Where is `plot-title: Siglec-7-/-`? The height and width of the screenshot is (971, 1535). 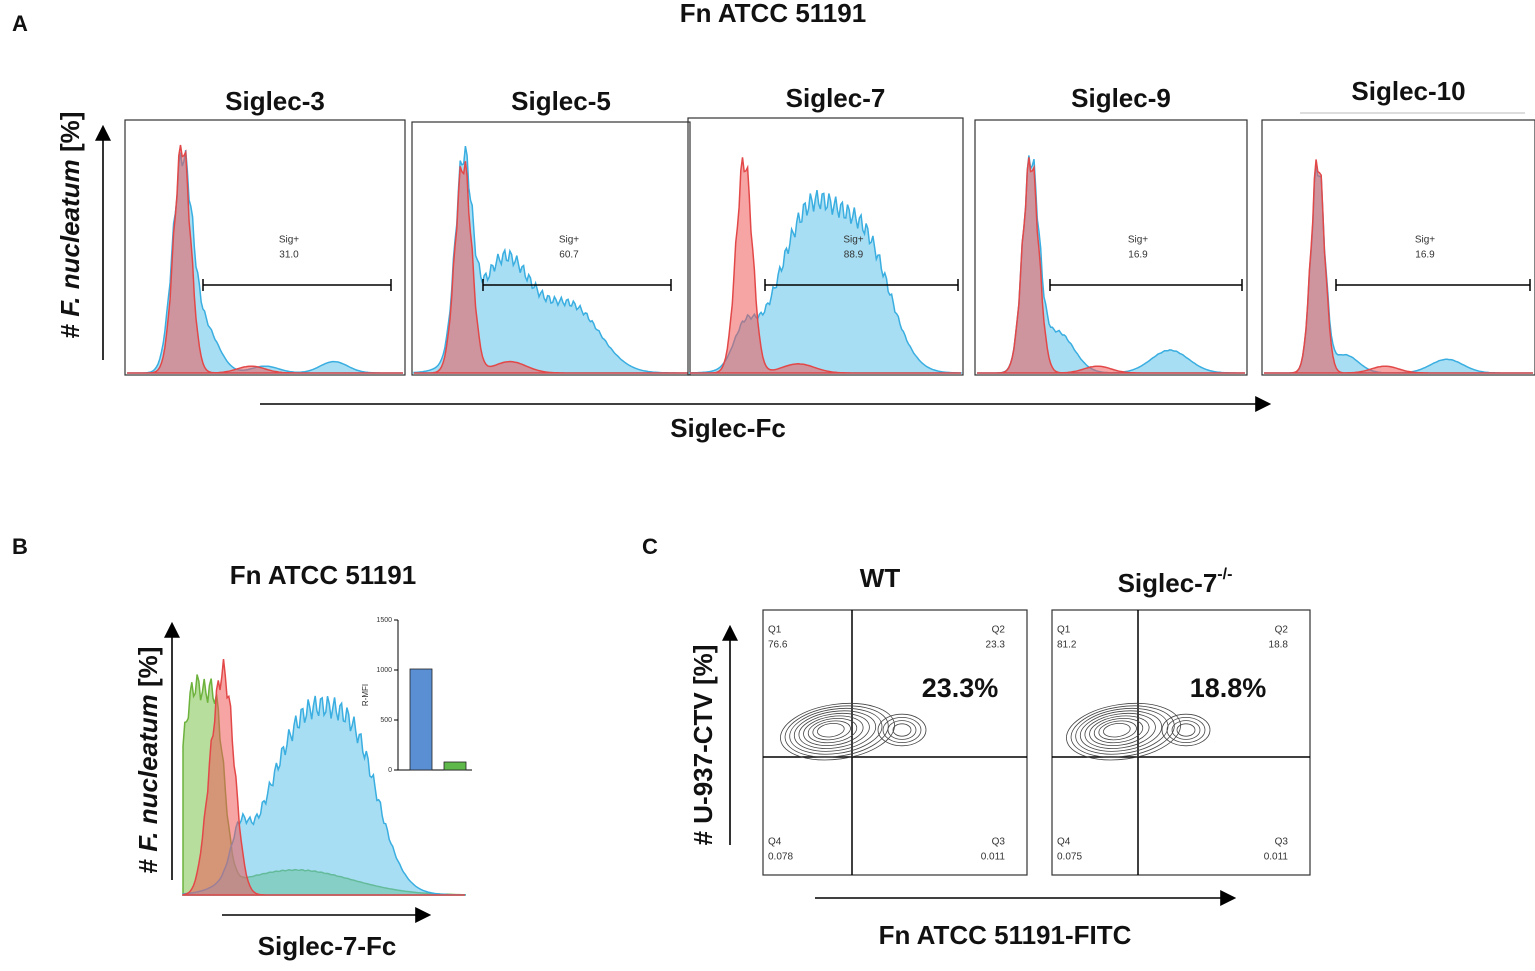 plot-title: Siglec-7-/- is located at coordinates (1175, 582).